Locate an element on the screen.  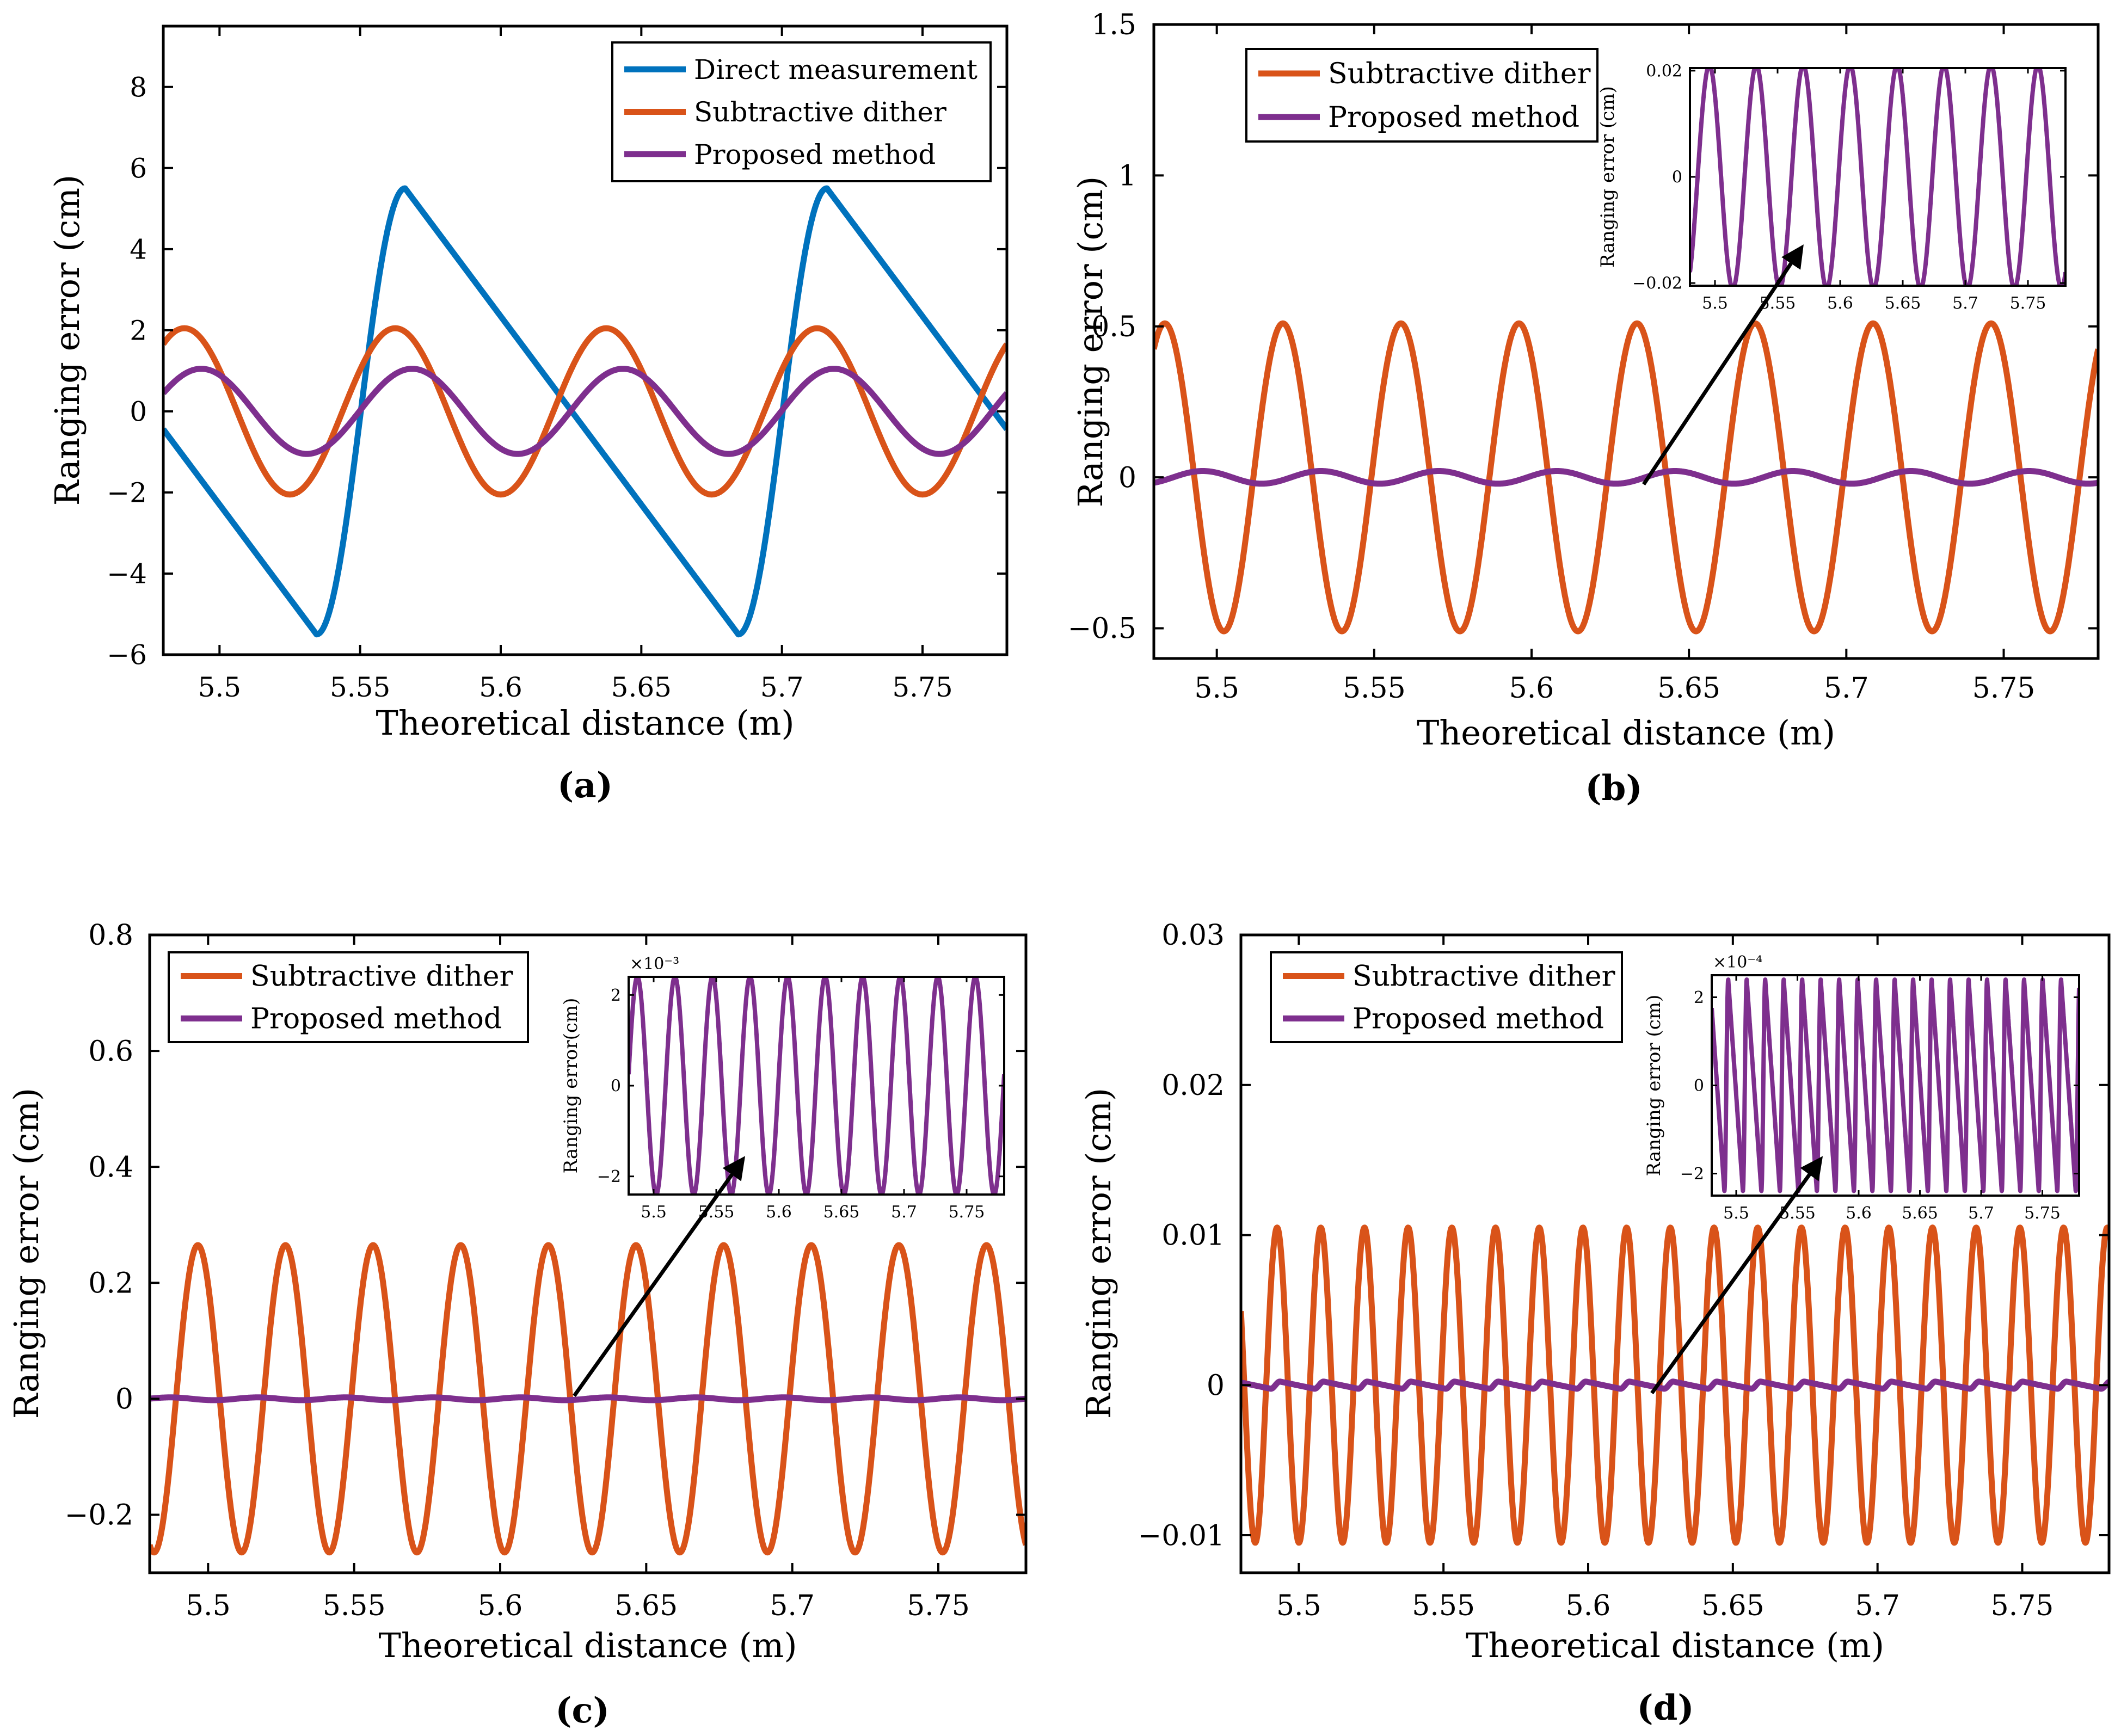
y-tick-label: 0.01 is located at coordinates (1193, 1236).